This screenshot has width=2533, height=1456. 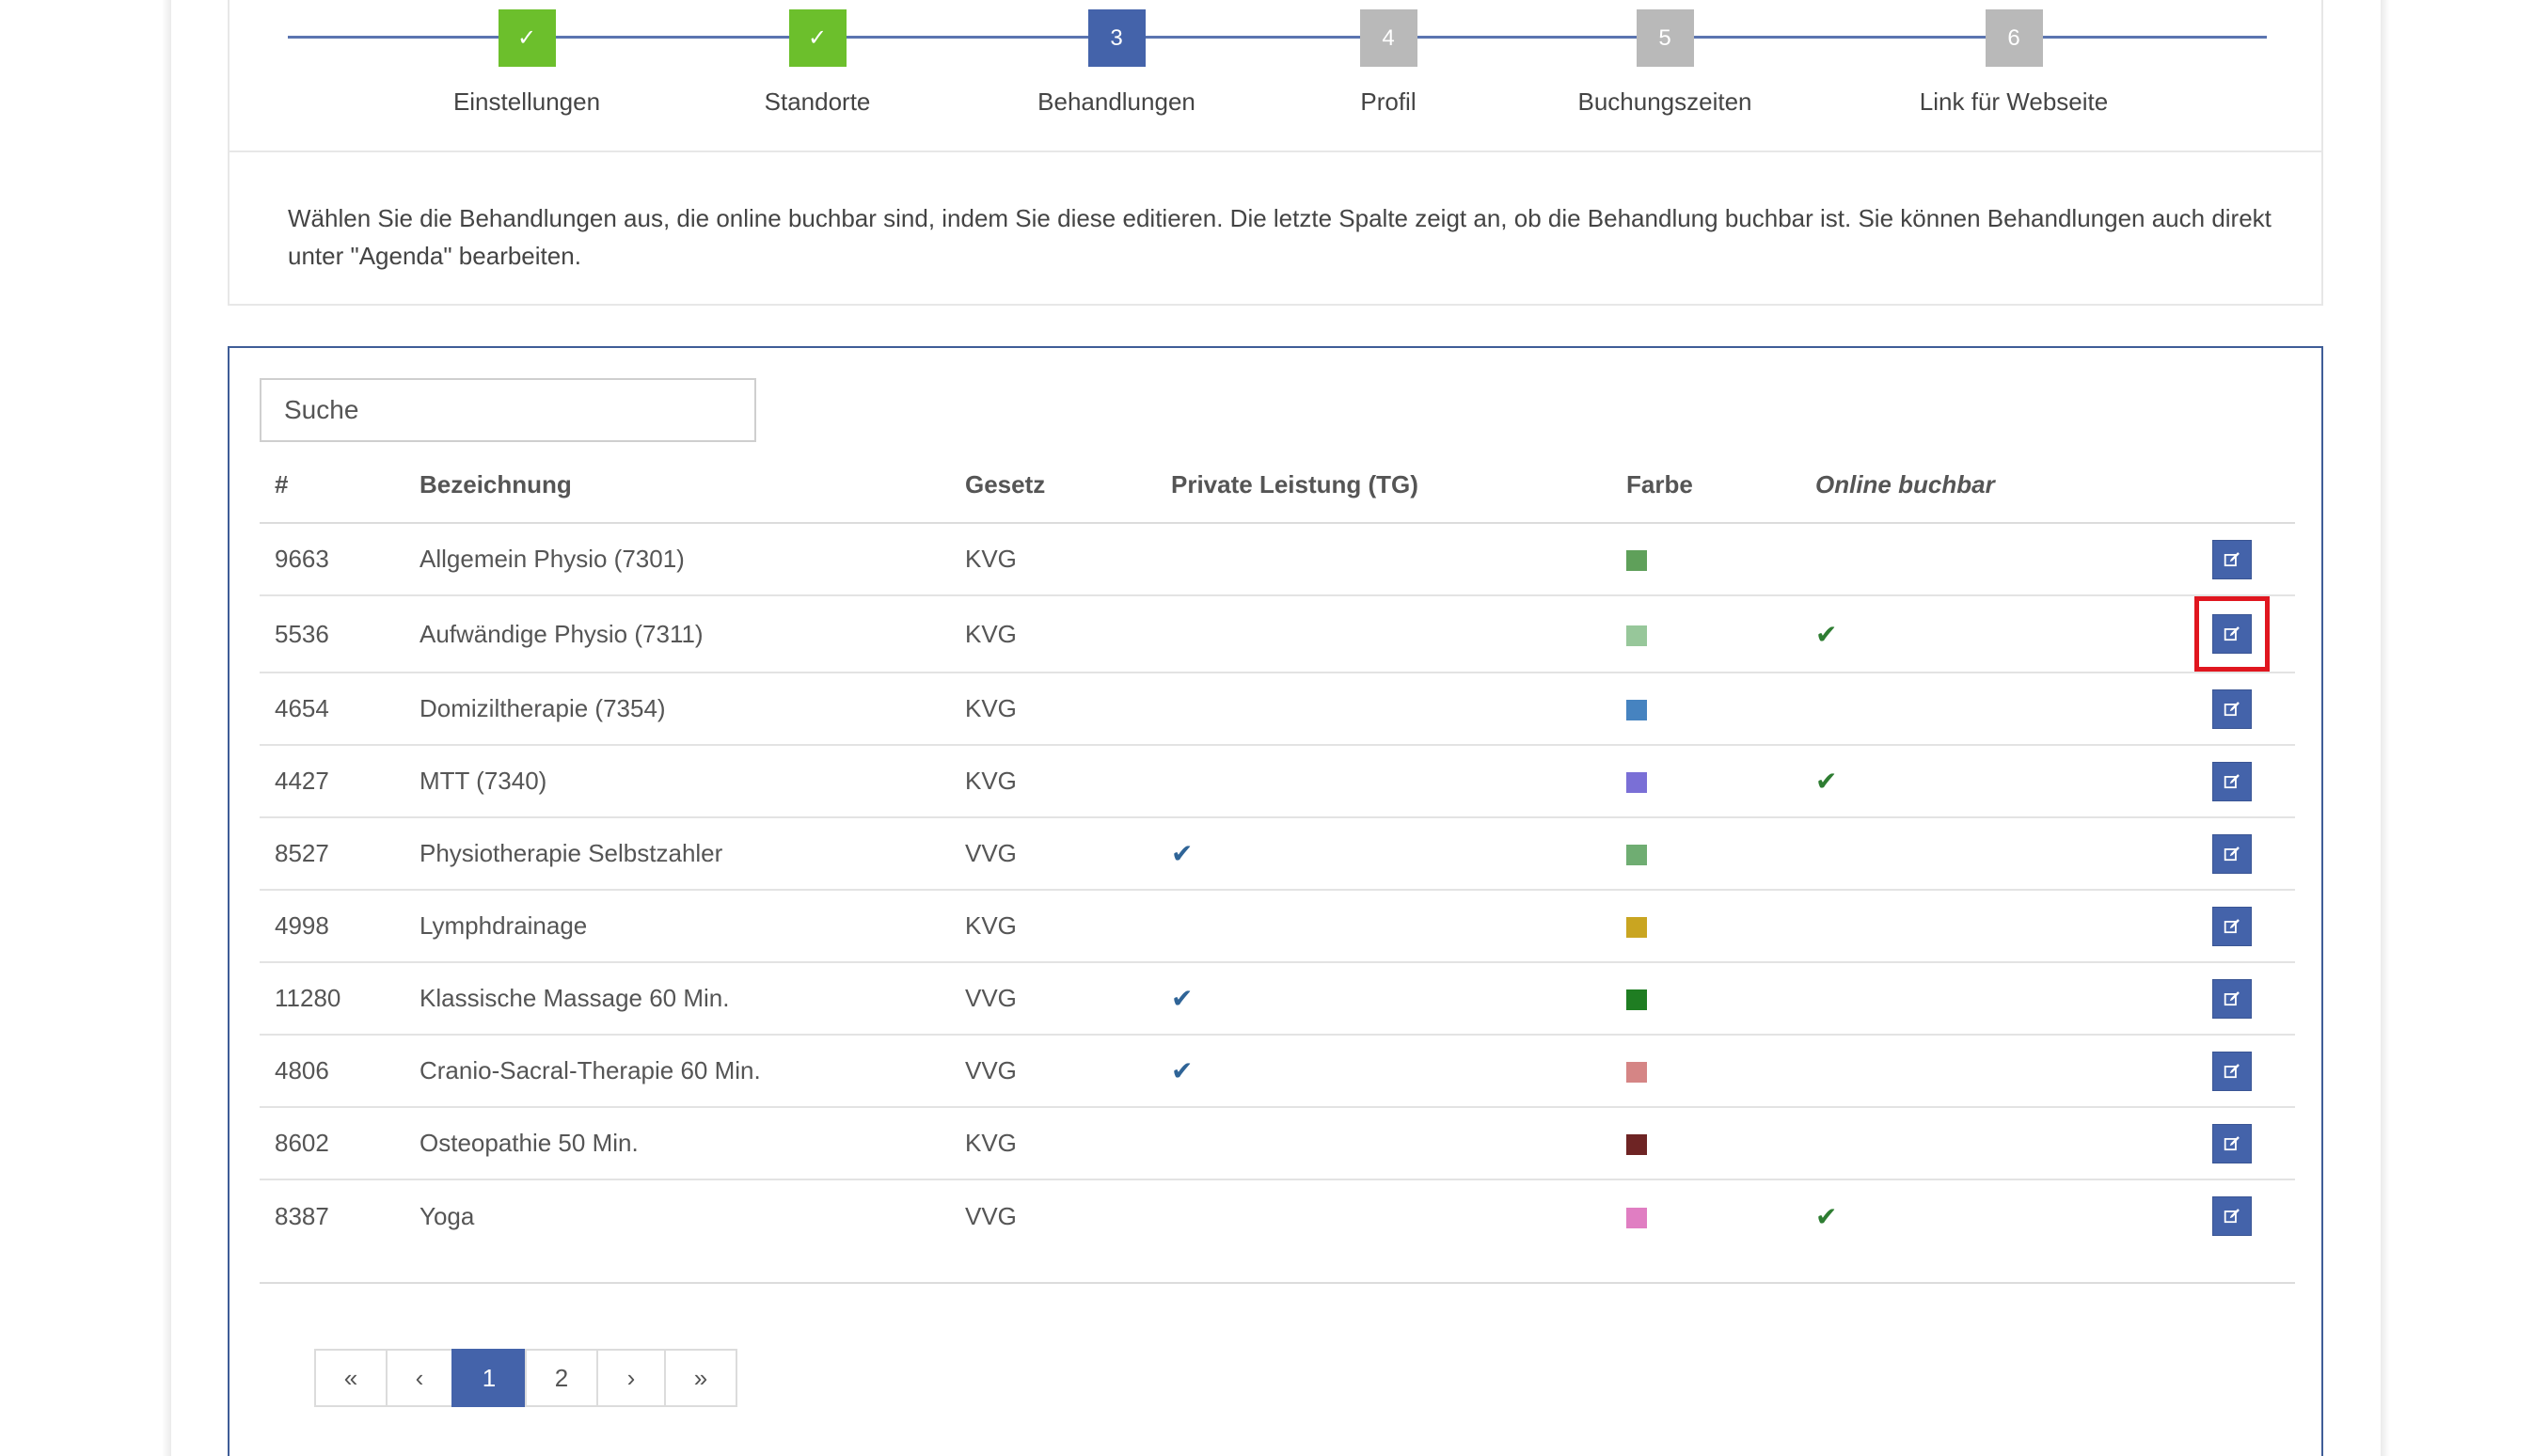 What do you see at coordinates (1705, 486) in the screenshot?
I see `column-header-color: Farbe` at bounding box center [1705, 486].